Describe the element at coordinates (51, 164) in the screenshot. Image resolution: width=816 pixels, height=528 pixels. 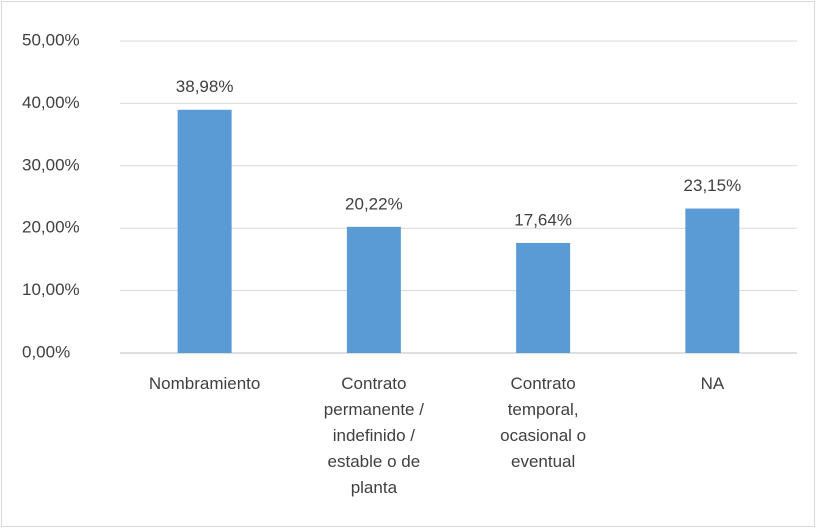
I see `y-tick-label: 30,00%` at that location.